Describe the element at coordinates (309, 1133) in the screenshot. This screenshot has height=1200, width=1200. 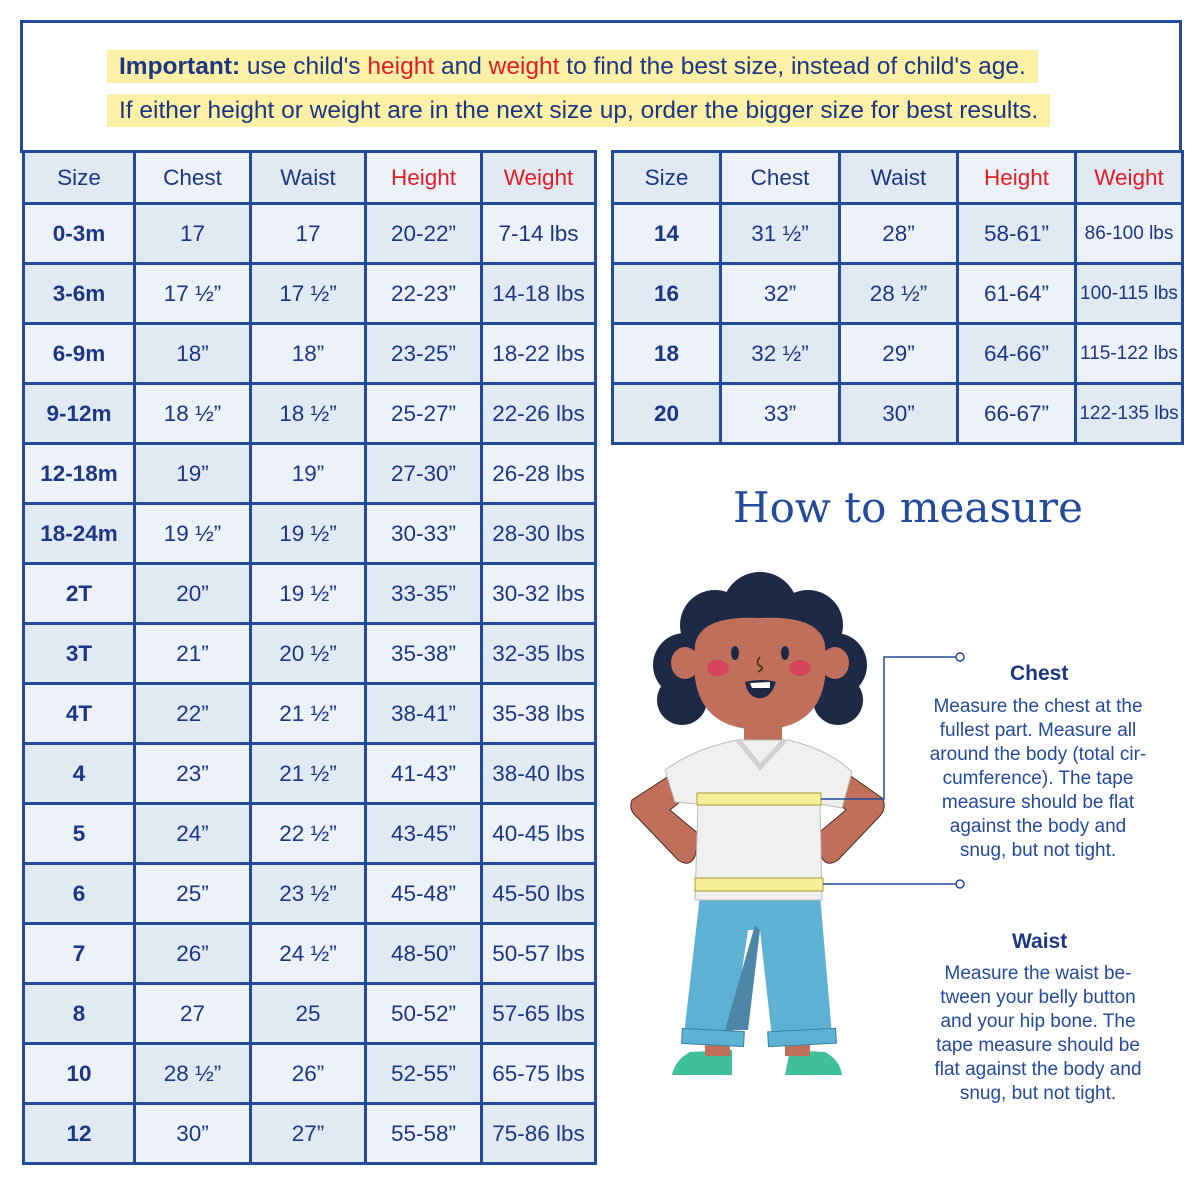
I see `table-row: 12 30” 27” 55-58” 75-86 lbs` at that location.